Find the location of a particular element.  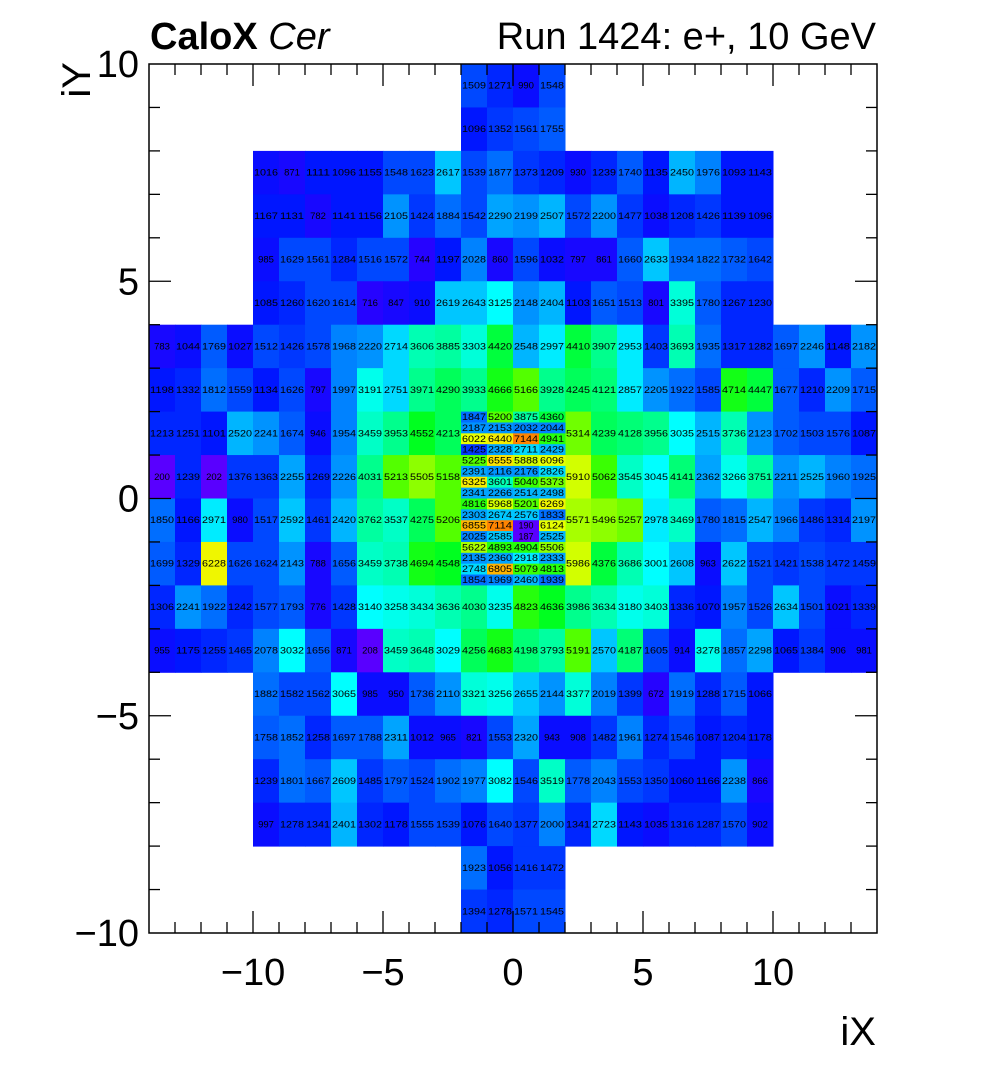

cell-value-label: 3065 is located at coordinates (344, 694).